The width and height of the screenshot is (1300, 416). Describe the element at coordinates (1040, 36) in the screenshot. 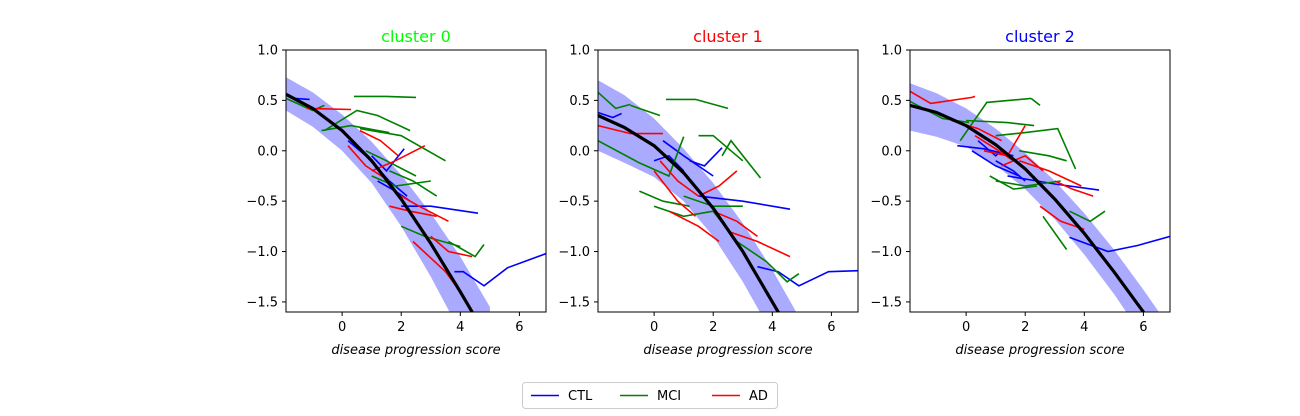

I see `panel-title: cluster 2` at that location.